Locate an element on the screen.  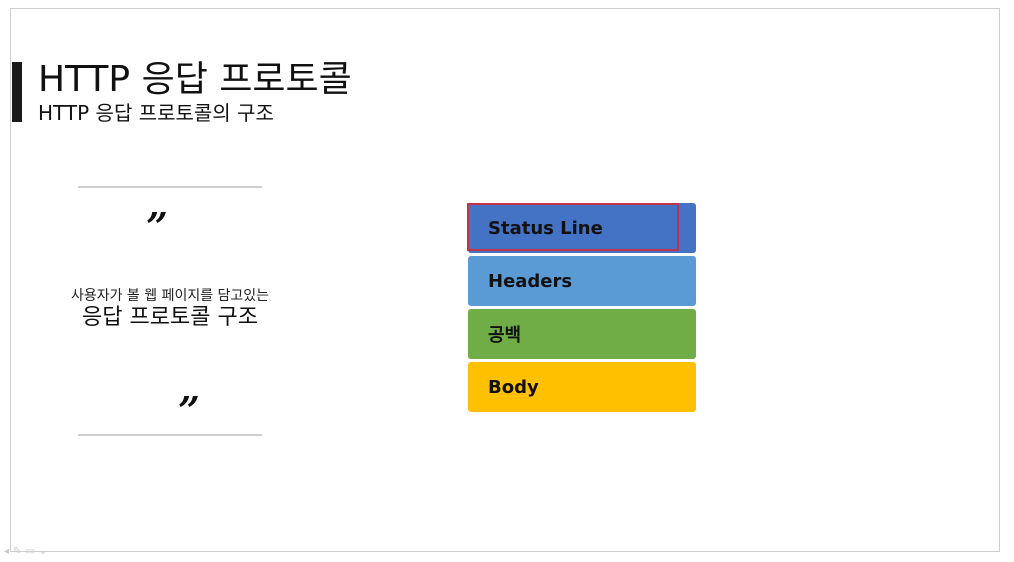
quote-line-large: 응답 프로토콜 구조 is located at coordinates (170, 317).